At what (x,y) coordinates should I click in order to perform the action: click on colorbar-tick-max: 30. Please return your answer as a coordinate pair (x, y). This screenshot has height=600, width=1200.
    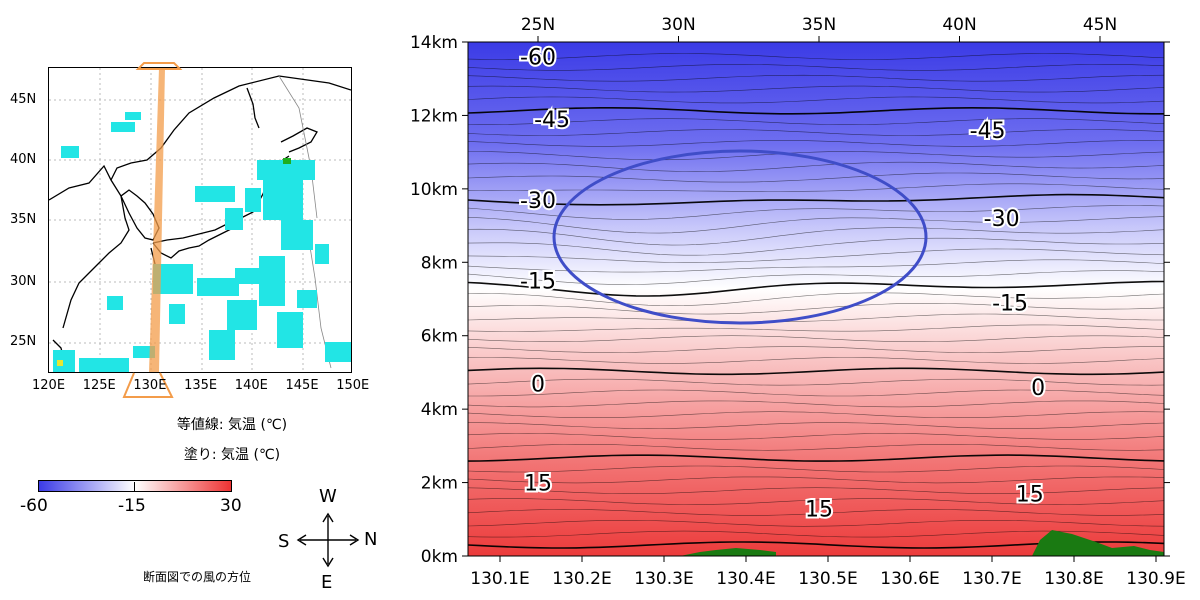
    Looking at the image, I should click on (231, 506).